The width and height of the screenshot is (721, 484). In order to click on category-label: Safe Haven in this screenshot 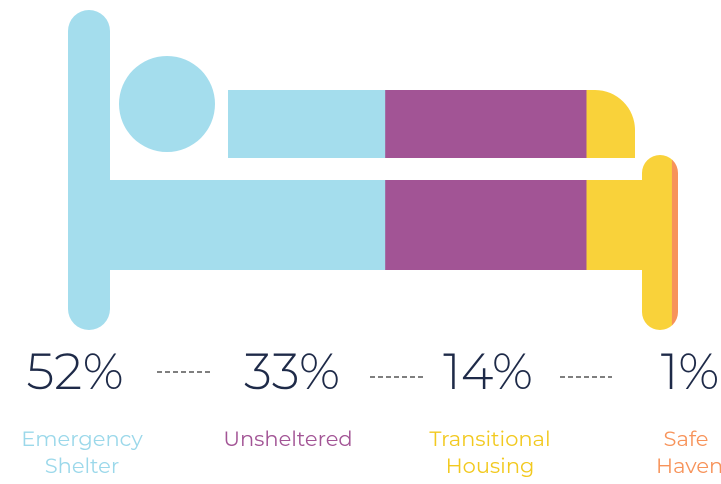, I will do `click(688, 453)`.